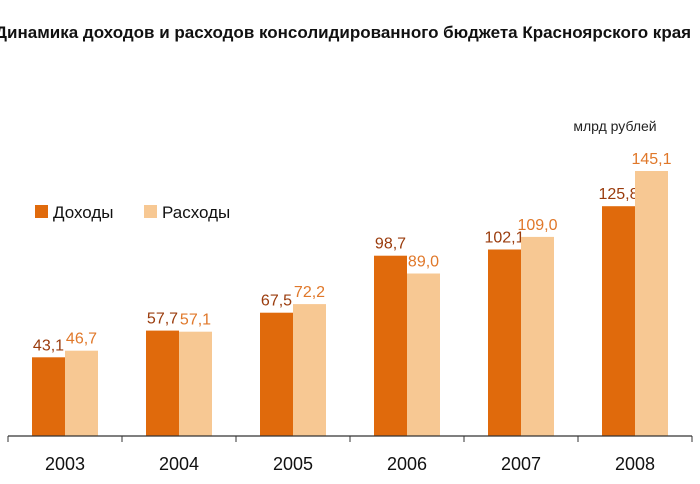 This screenshot has width=700, height=484. What do you see at coordinates (41, 211) in the screenshot?
I see `legend-swatch-income` at bounding box center [41, 211].